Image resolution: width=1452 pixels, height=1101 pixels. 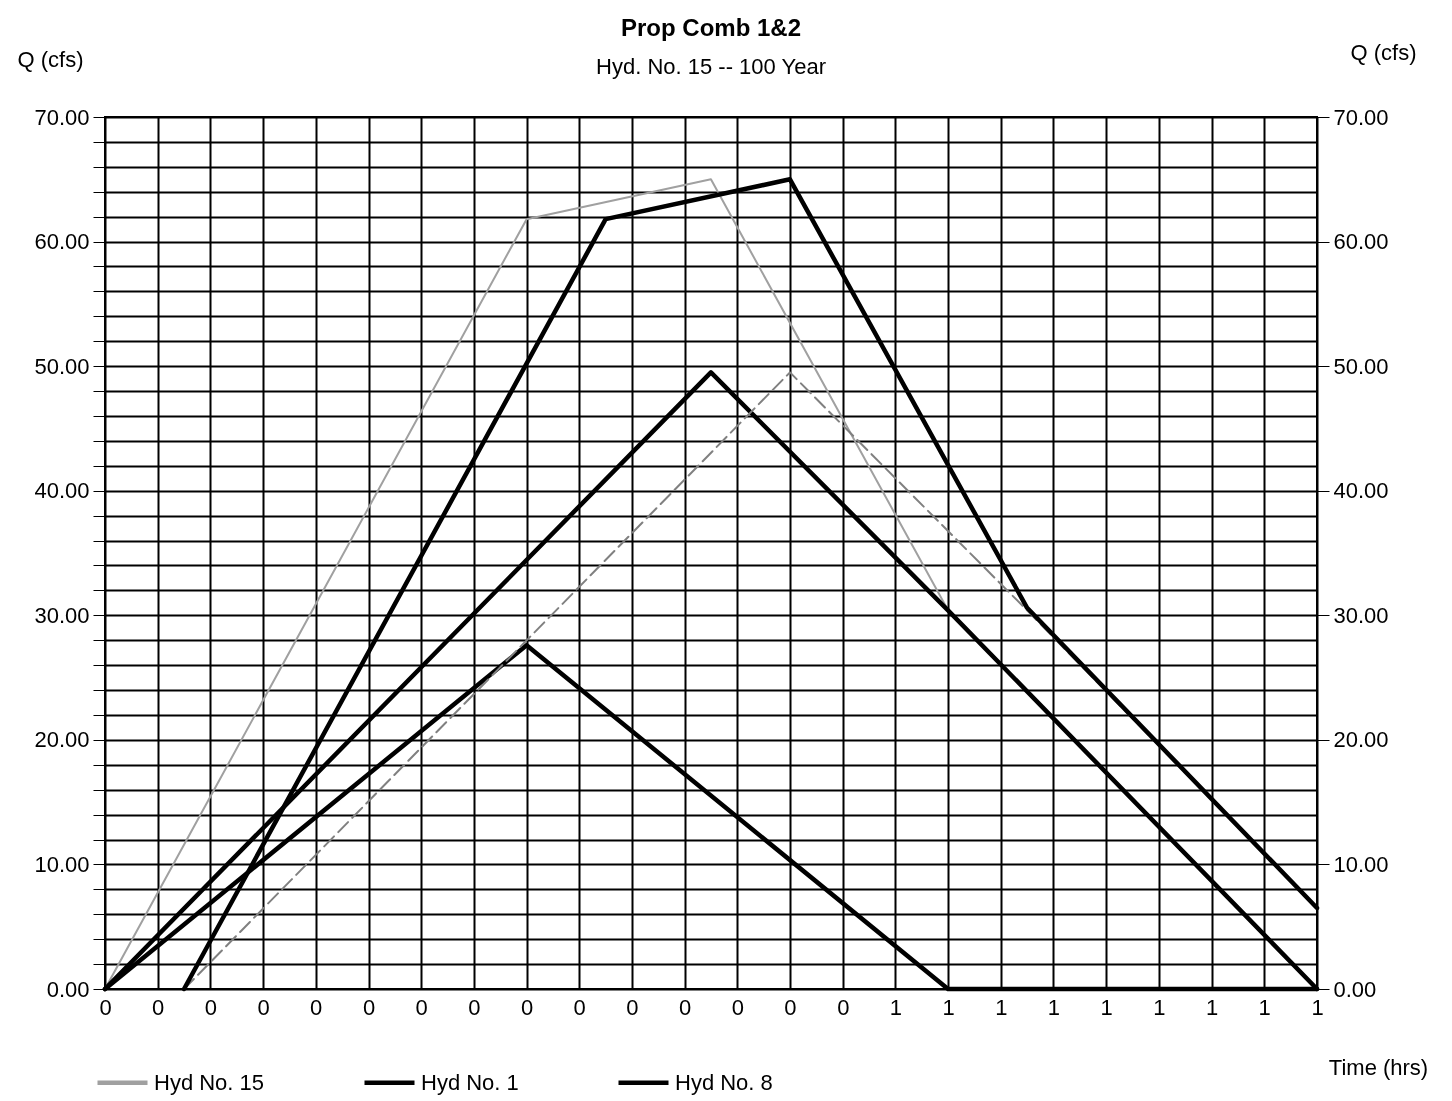 What do you see at coordinates (62, 366) in the screenshot?
I see `y-tick-label: 50.00` at bounding box center [62, 366].